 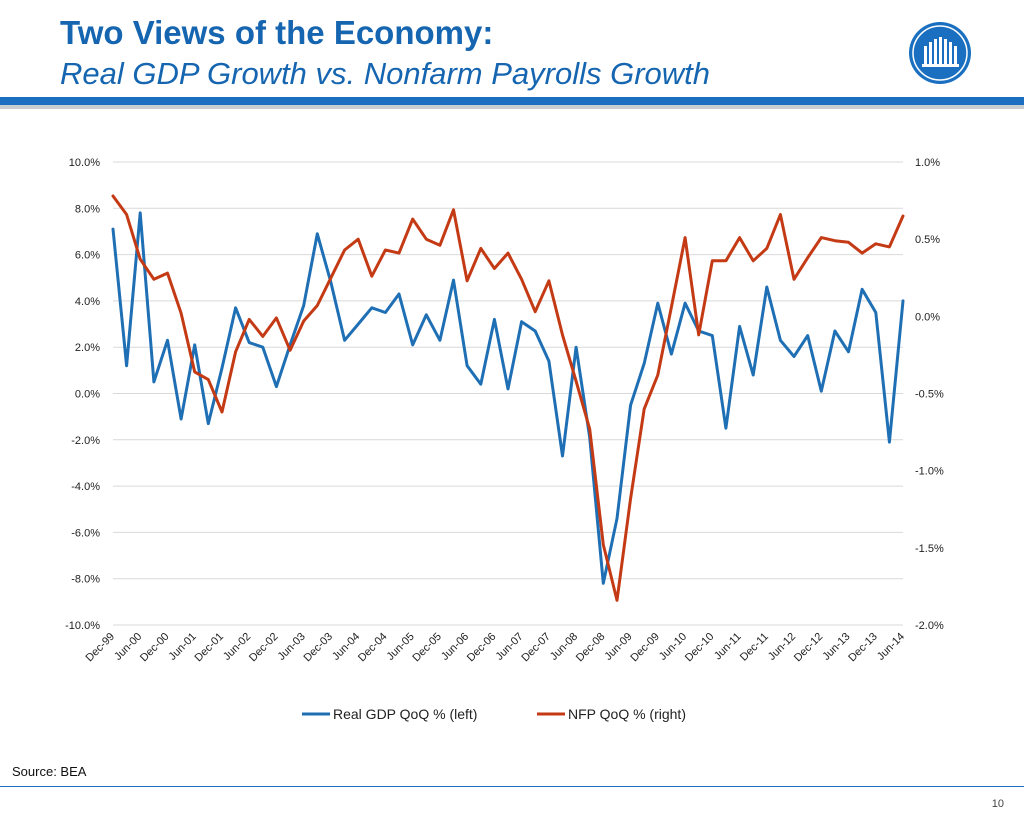 What do you see at coordinates (101, 648) in the screenshot?
I see `x-axis-tick-label: Dec-99` at bounding box center [101, 648].